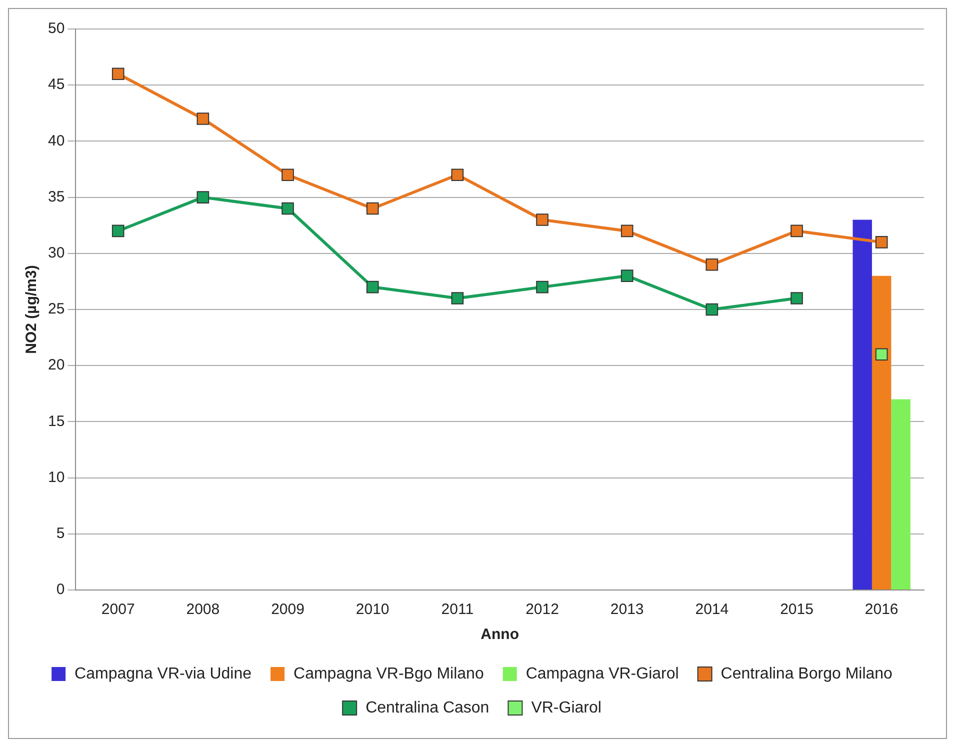  What do you see at coordinates (56, 29) in the screenshot?
I see `y-tick-label: 50` at bounding box center [56, 29].